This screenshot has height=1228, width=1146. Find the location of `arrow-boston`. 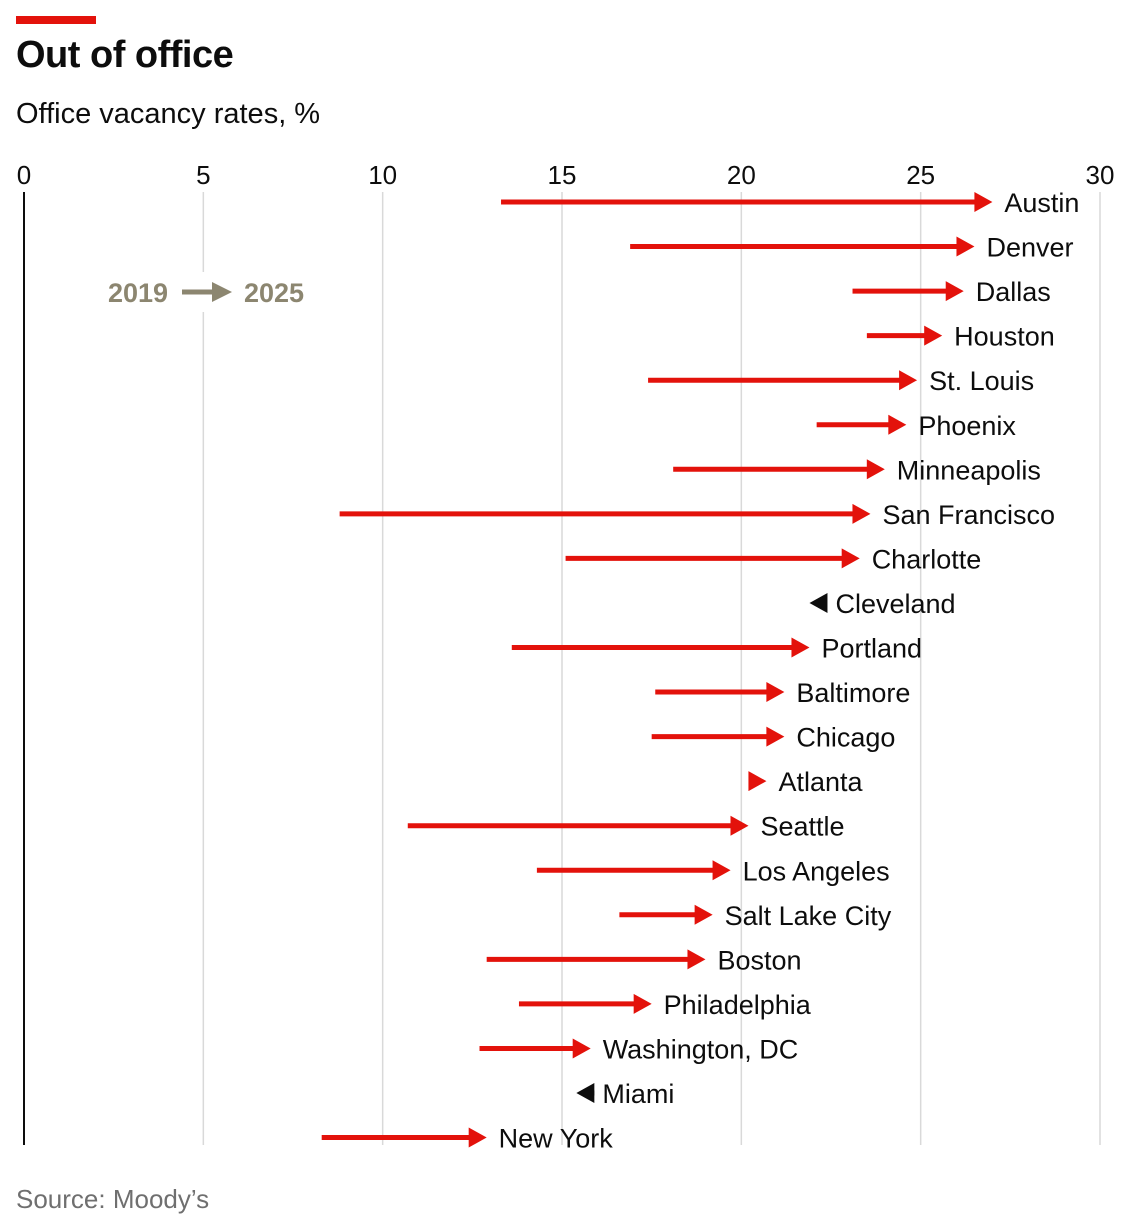

arrow-boston is located at coordinates (596, 959).